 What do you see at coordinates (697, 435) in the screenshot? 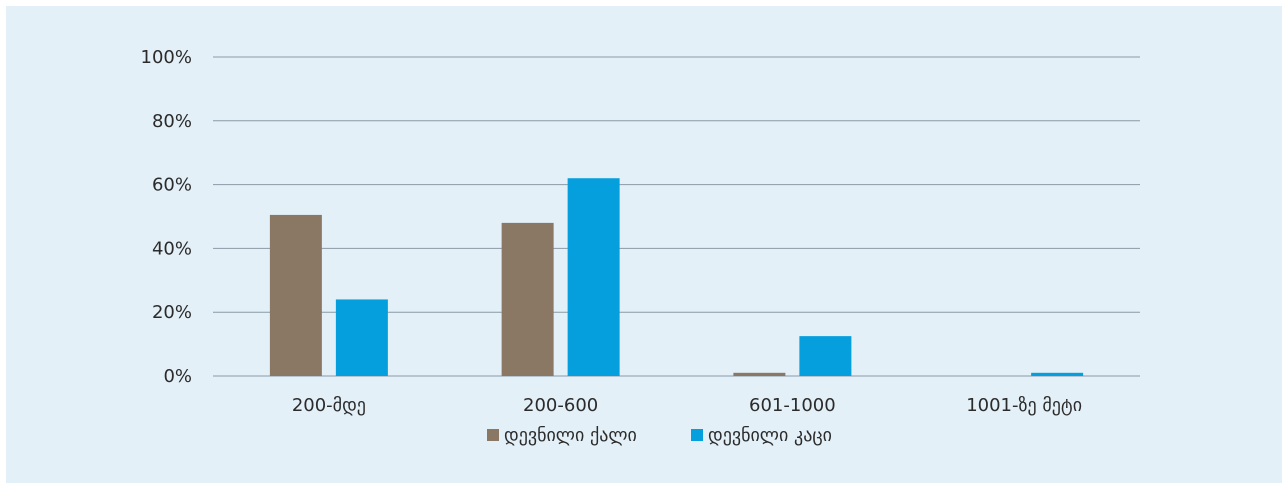
I see `legend-swatch-series1` at bounding box center [697, 435].